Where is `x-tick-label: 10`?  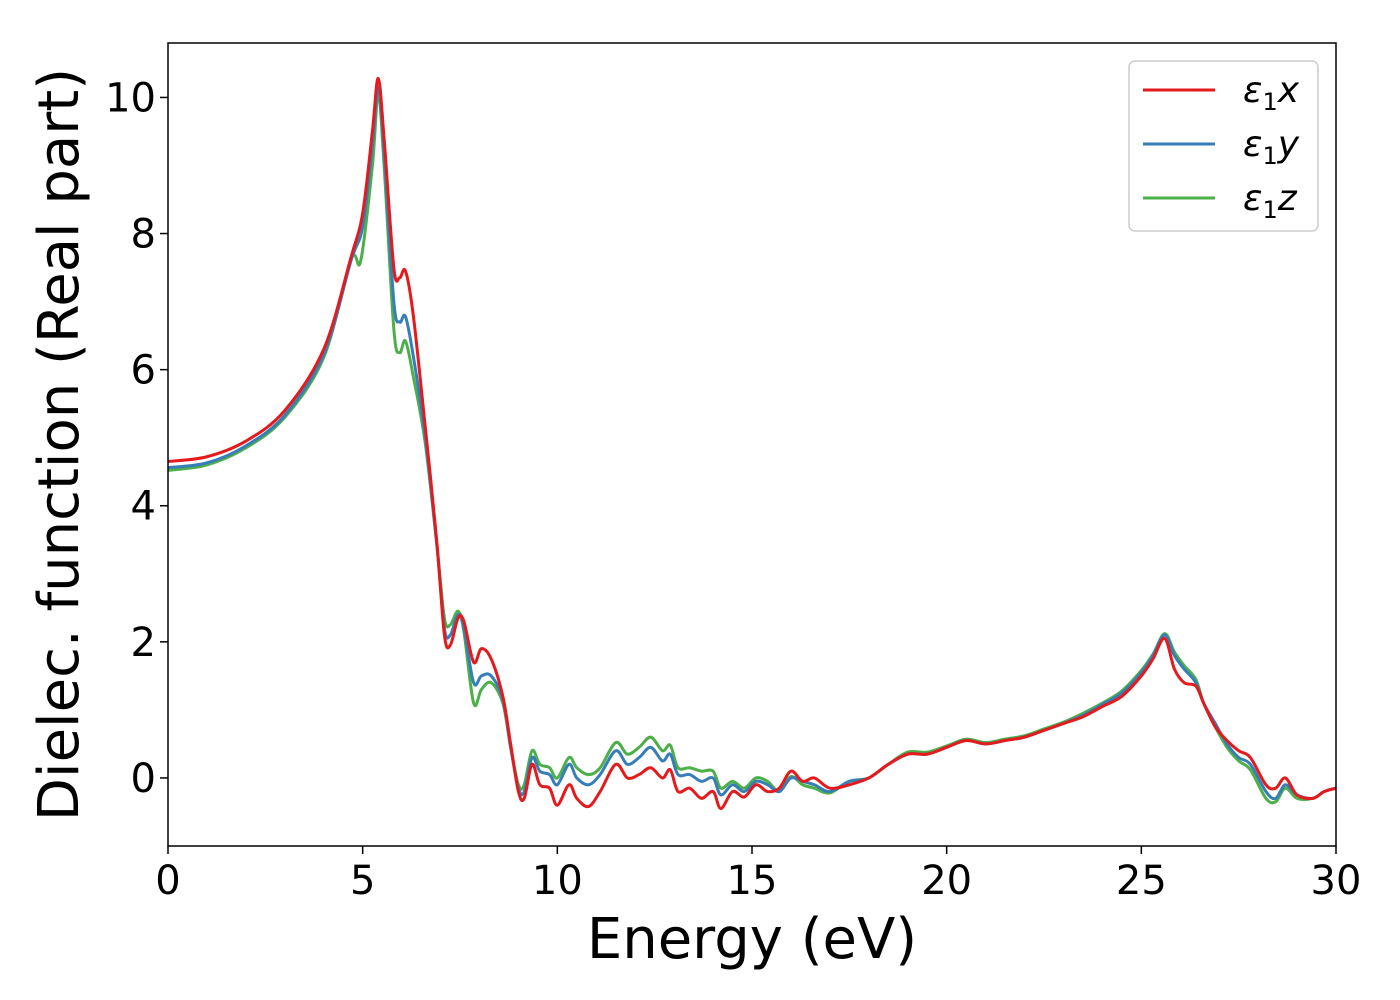
x-tick-label: 10 is located at coordinates (557, 881).